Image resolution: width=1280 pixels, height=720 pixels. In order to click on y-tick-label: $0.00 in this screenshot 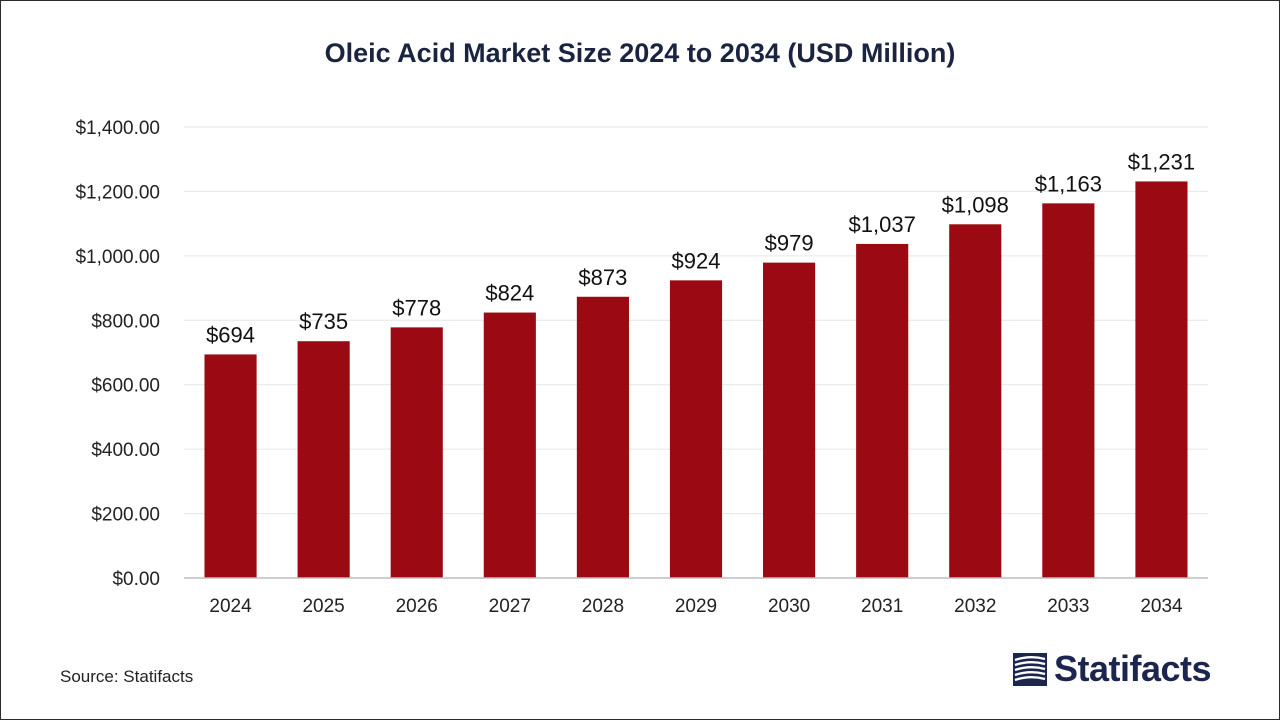, I will do `click(136, 579)`.